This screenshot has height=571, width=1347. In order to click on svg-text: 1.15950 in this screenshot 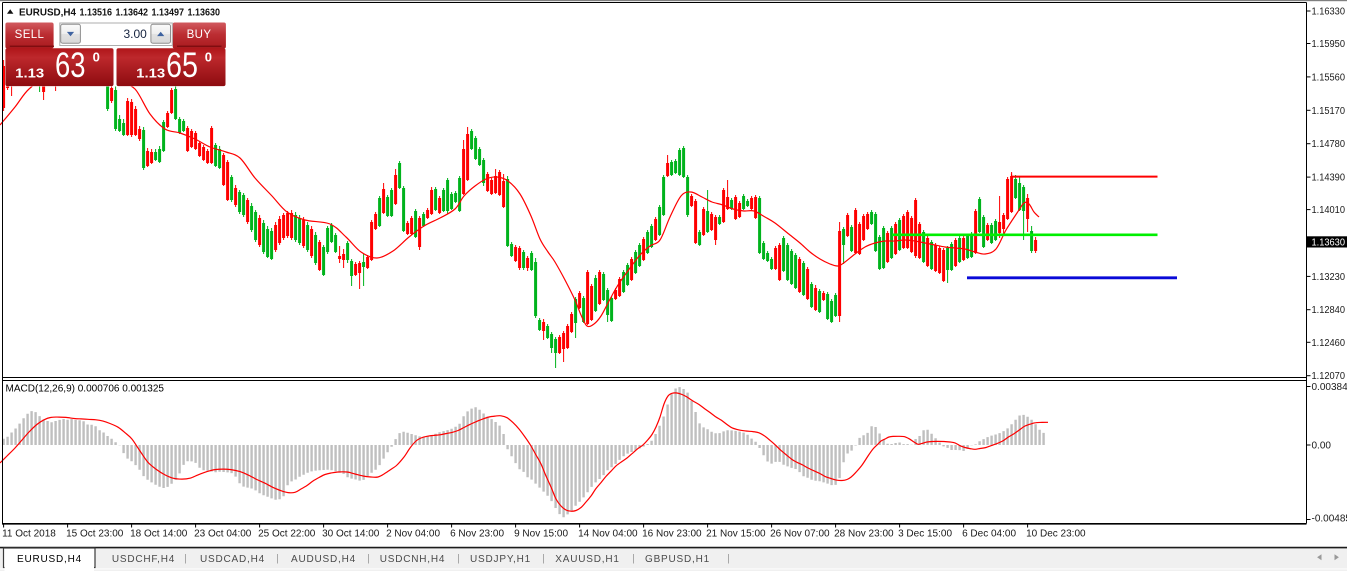, I will do `click(1329, 44)`.